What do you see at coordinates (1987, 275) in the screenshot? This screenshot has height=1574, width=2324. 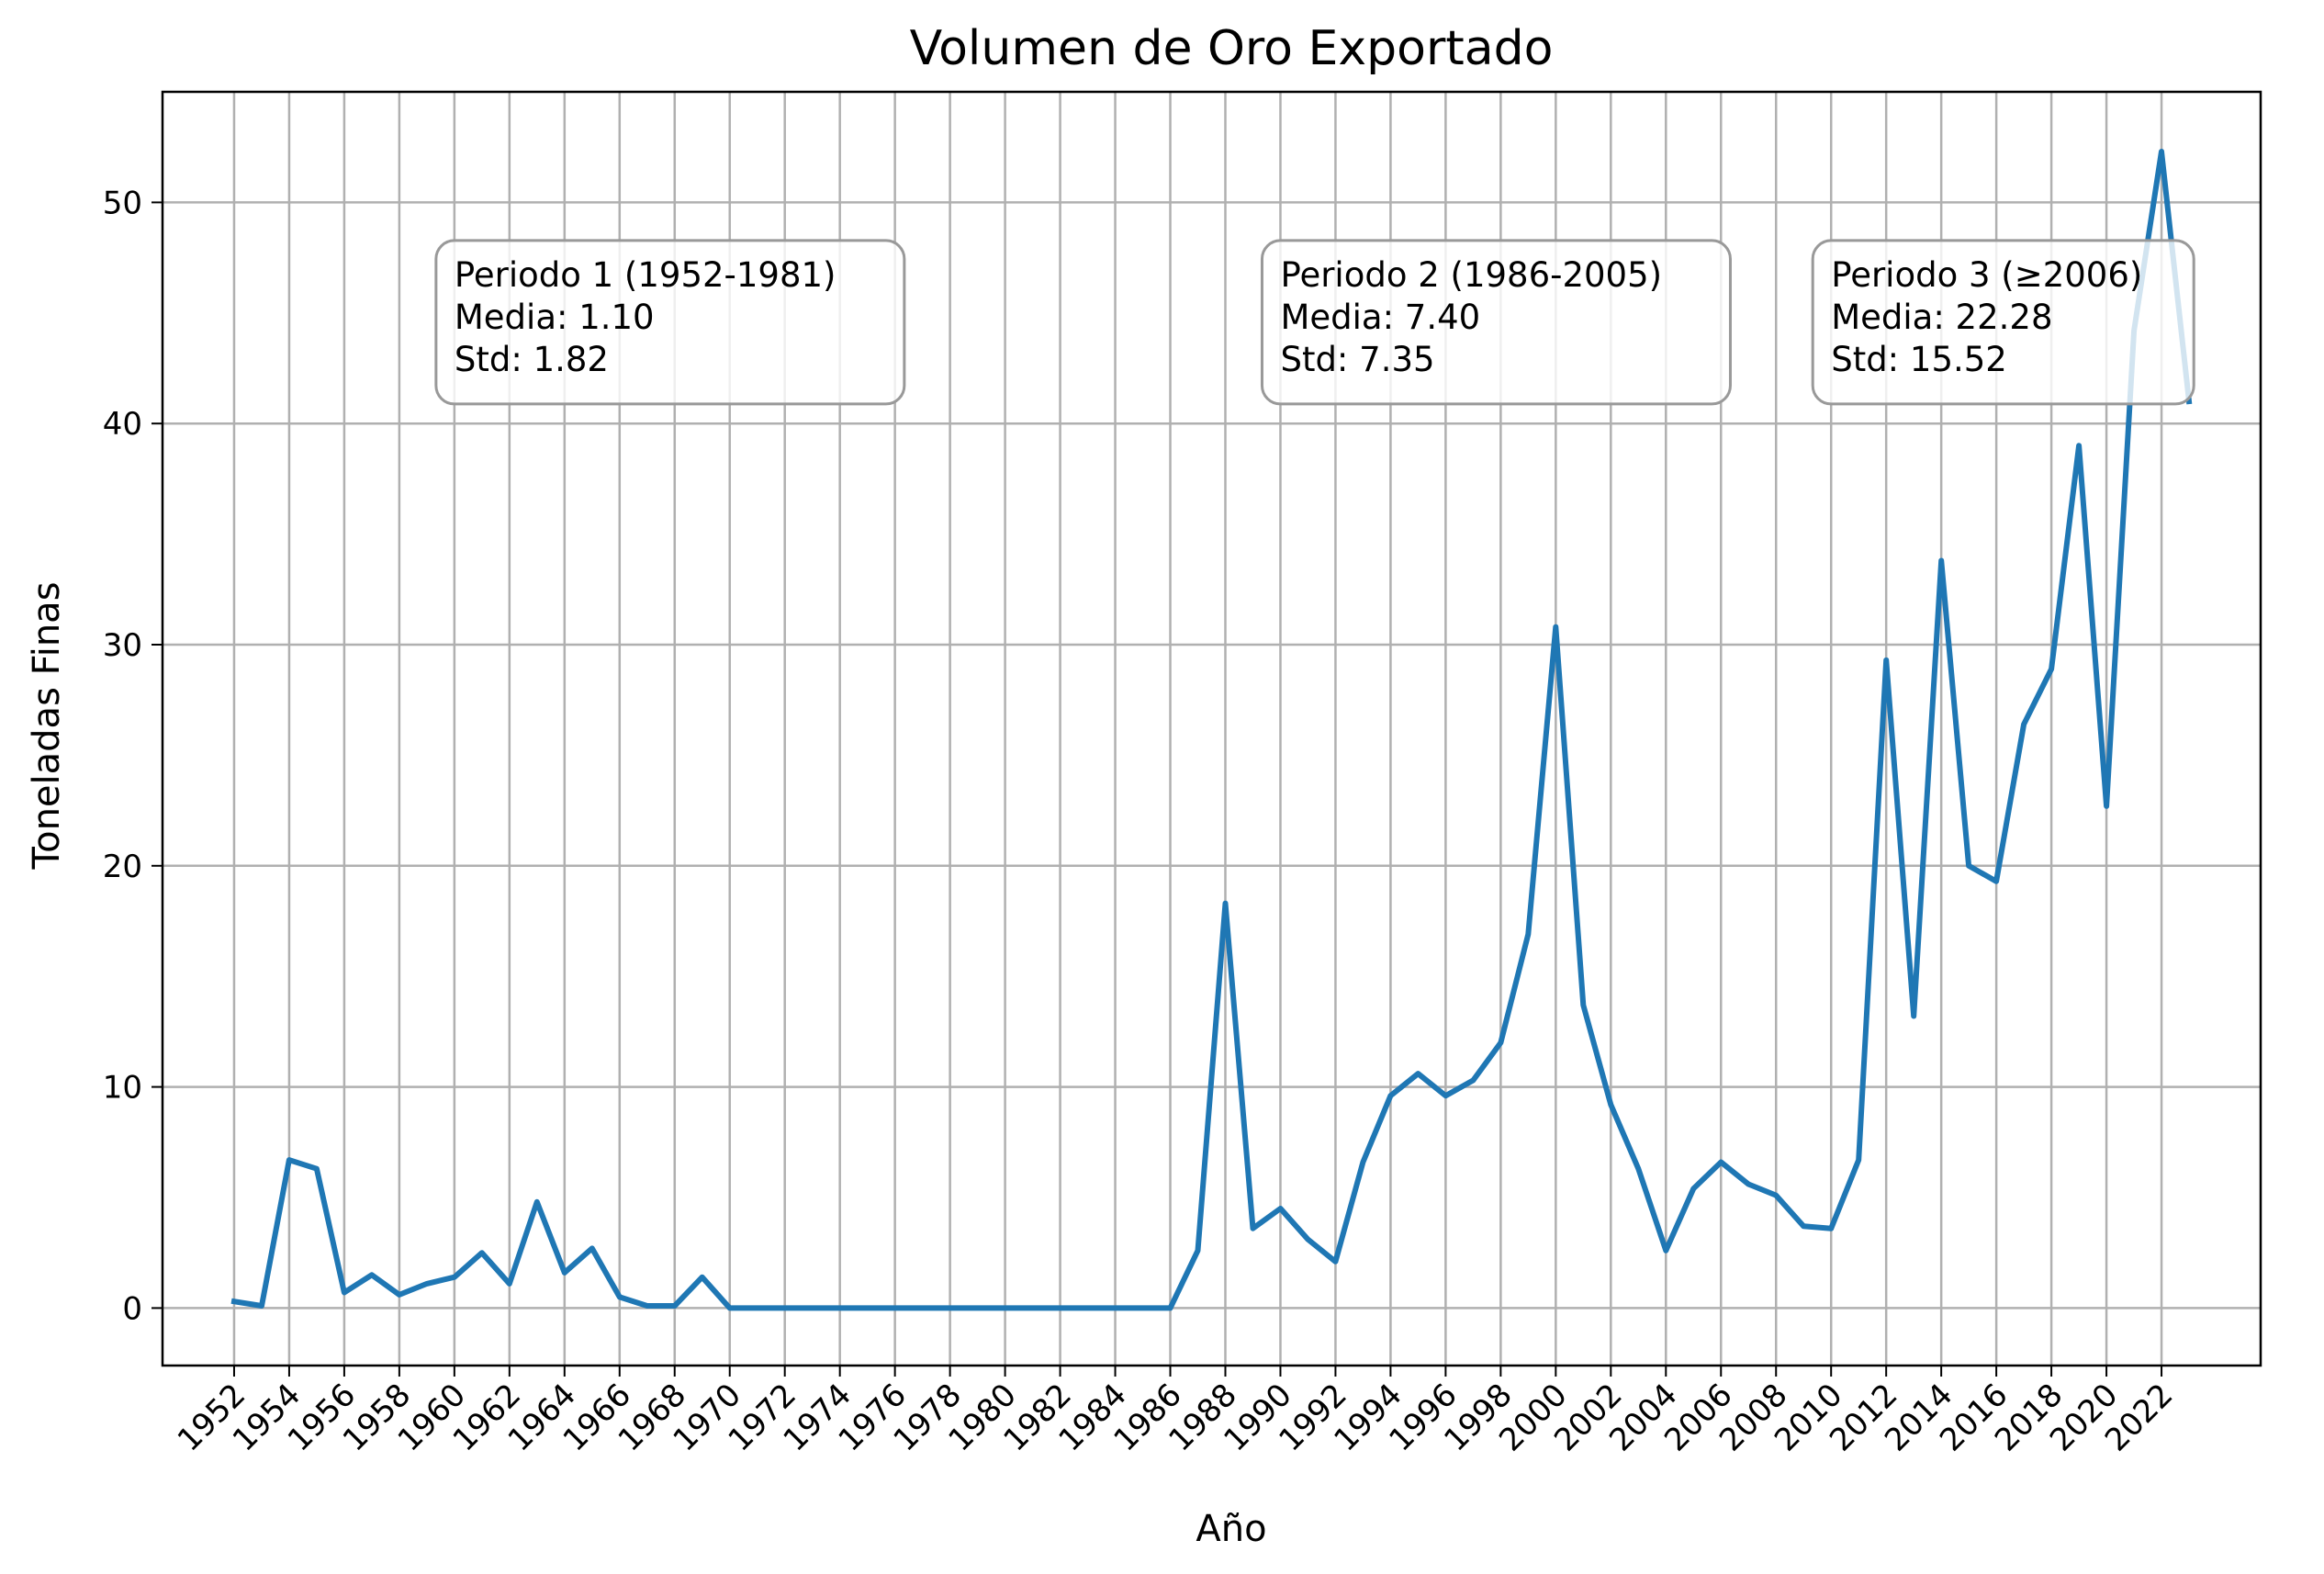 I see `annotation-line: Periodo 3 (≥2006)` at bounding box center [1987, 275].